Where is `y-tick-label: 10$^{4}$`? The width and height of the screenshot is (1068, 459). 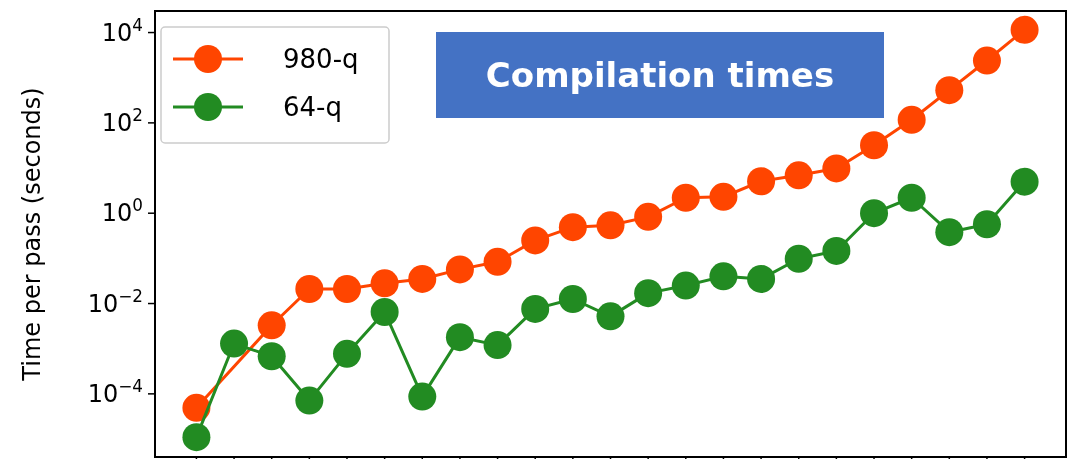
y-tick-label: 10$^{4}$ is located at coordinates (122, 30).